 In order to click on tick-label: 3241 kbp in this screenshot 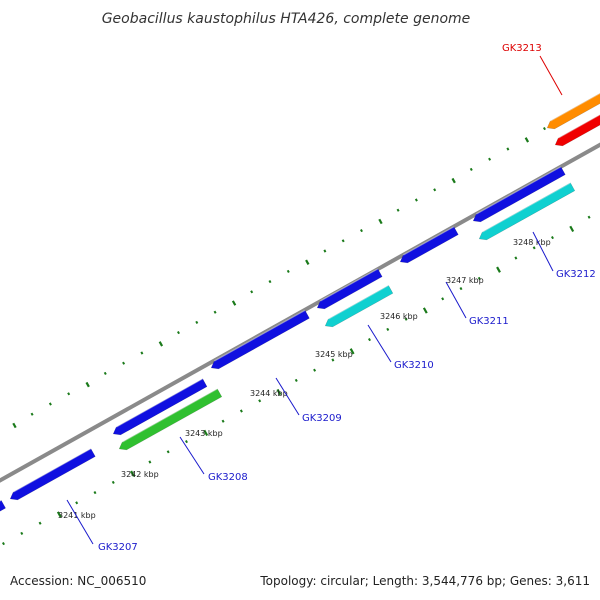, I will do `click(77, 515)`.